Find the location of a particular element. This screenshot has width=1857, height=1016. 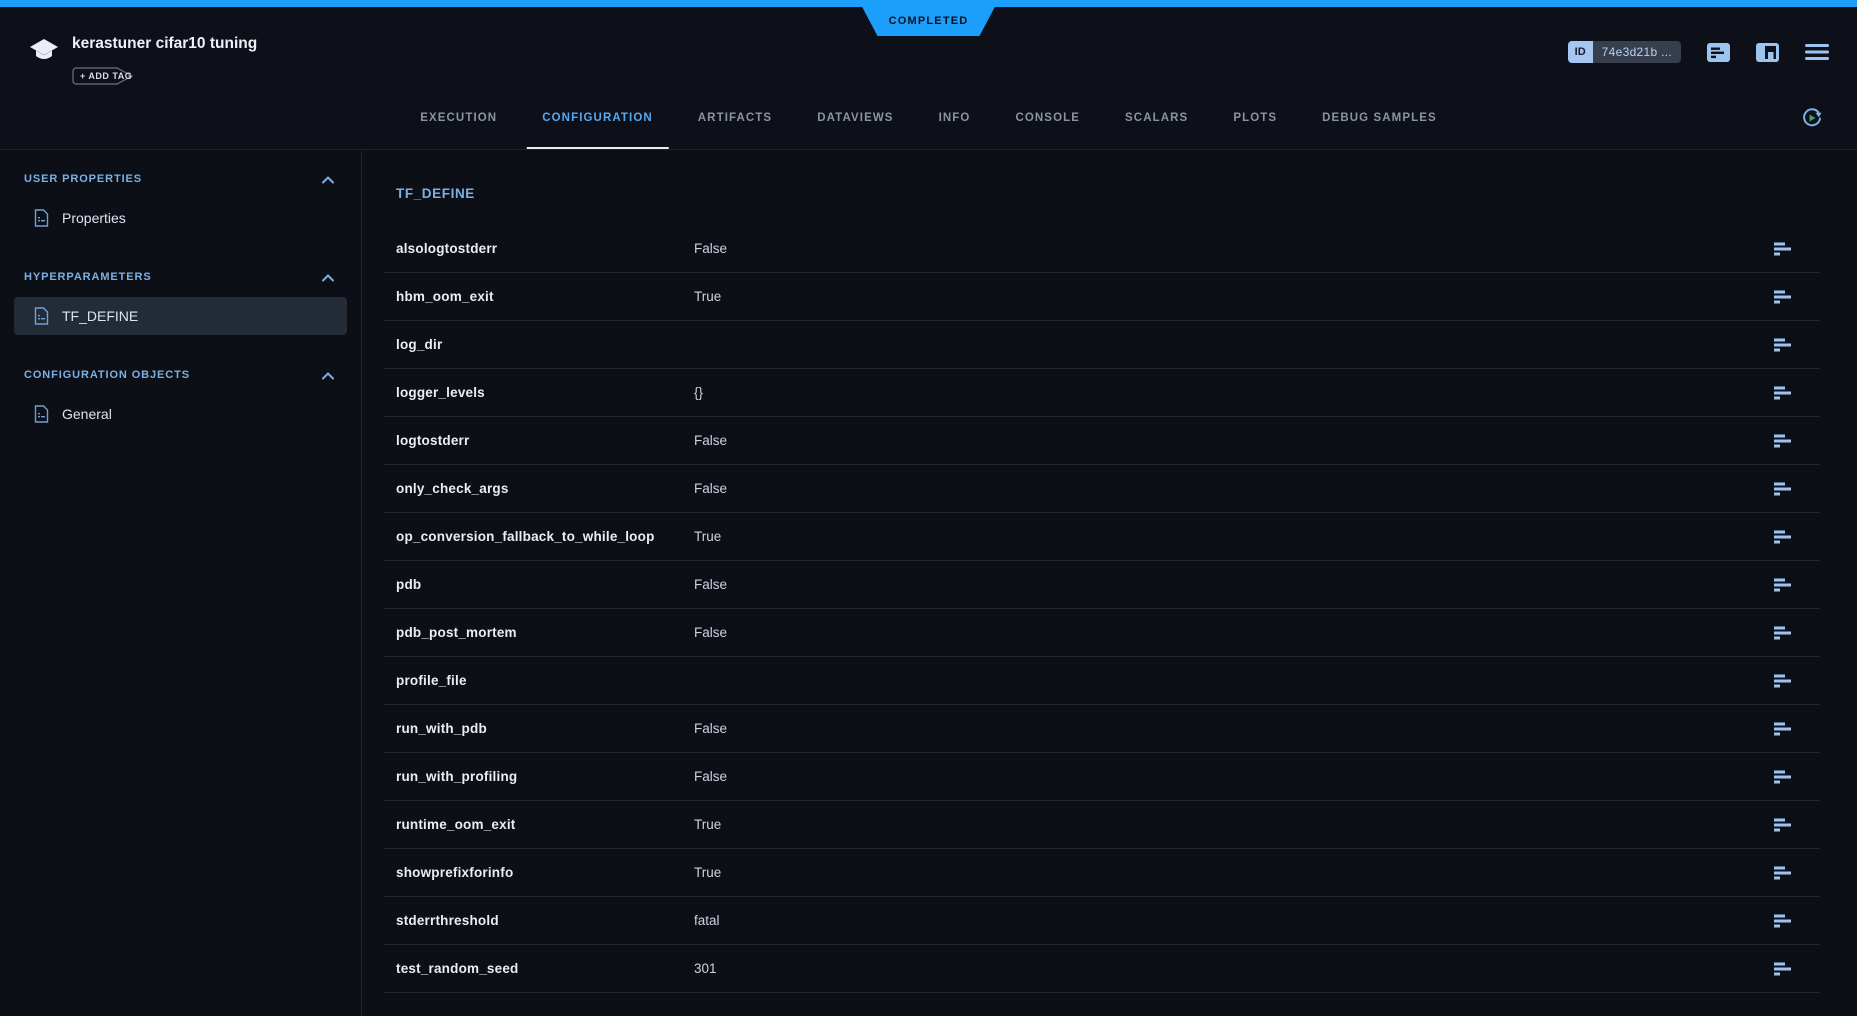

tab-label: DEBUG SAMPLES is located at coordinates (1379, 118).